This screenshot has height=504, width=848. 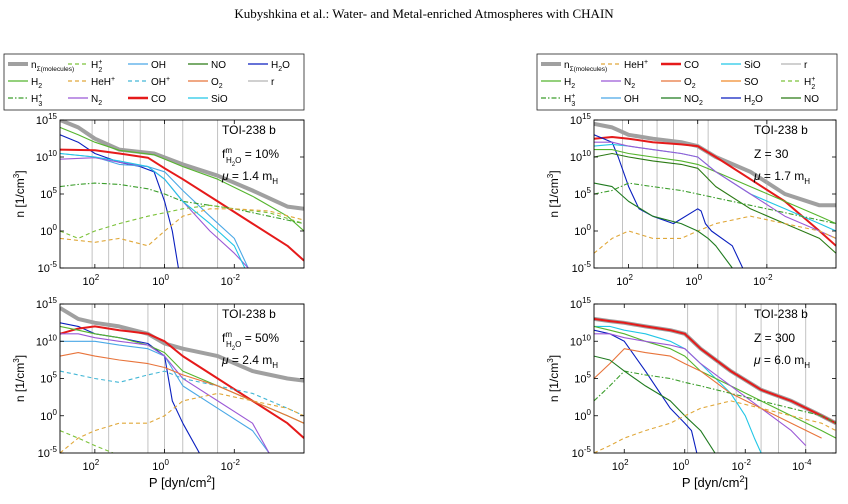 What do you see at coordinates (280, 66) in the screenshot?
I see `legend-label: H2O` at bounding box center [280, 66].